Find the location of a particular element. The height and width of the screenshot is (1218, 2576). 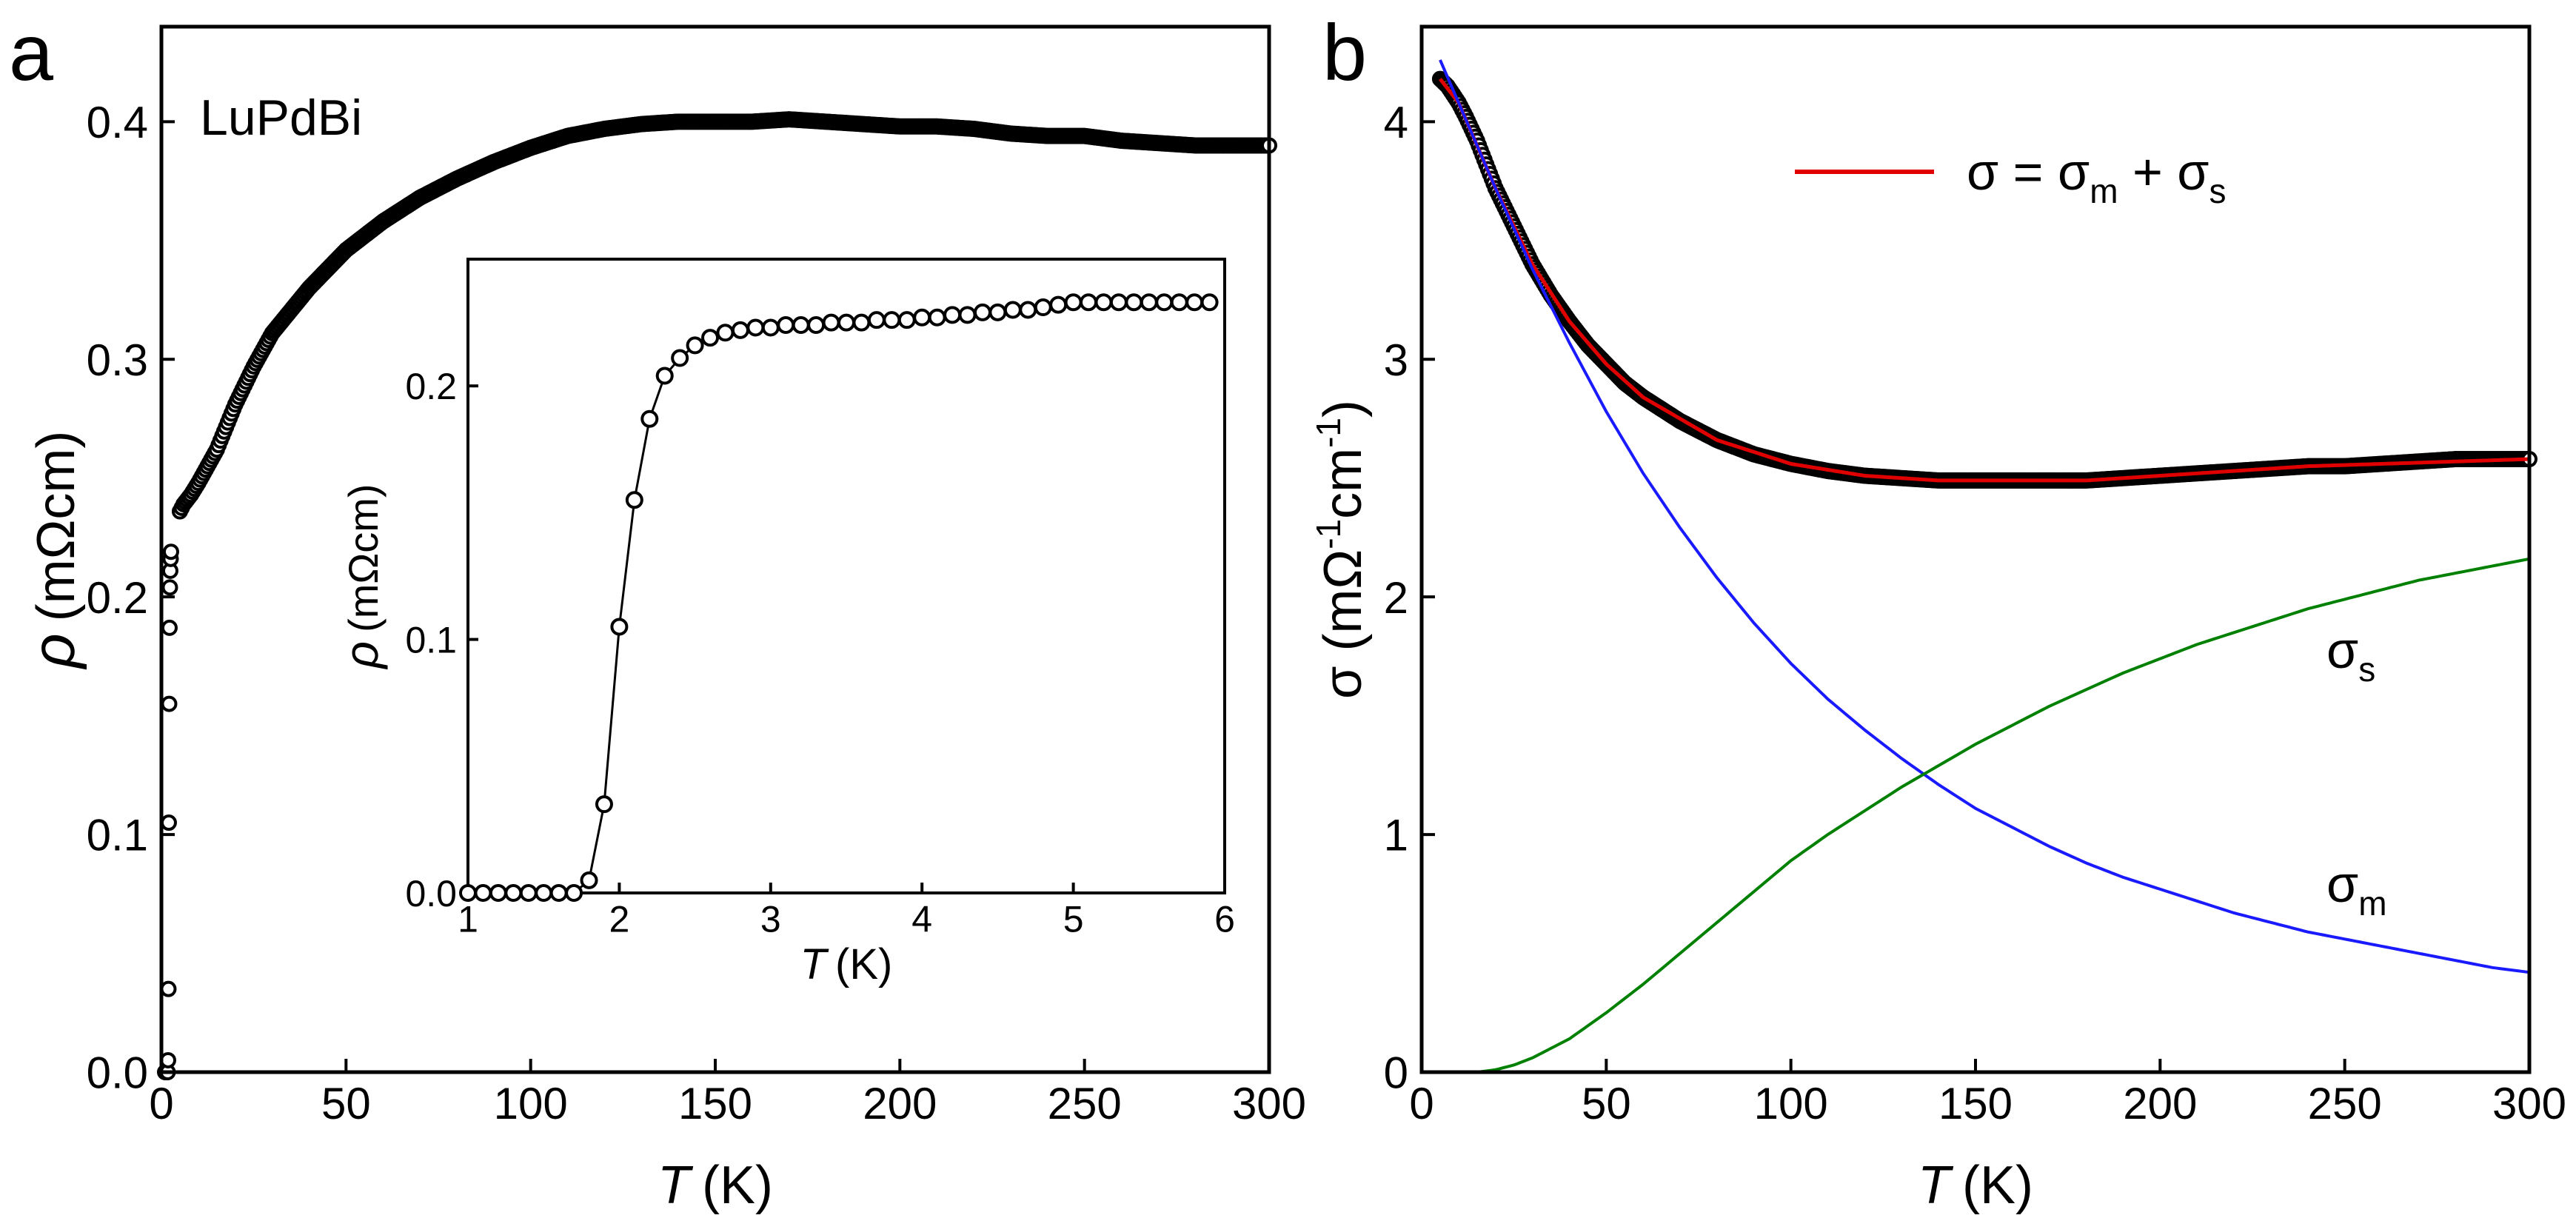

panel-a-sample-label: LuPdBi is located at coordinates (281, 118).